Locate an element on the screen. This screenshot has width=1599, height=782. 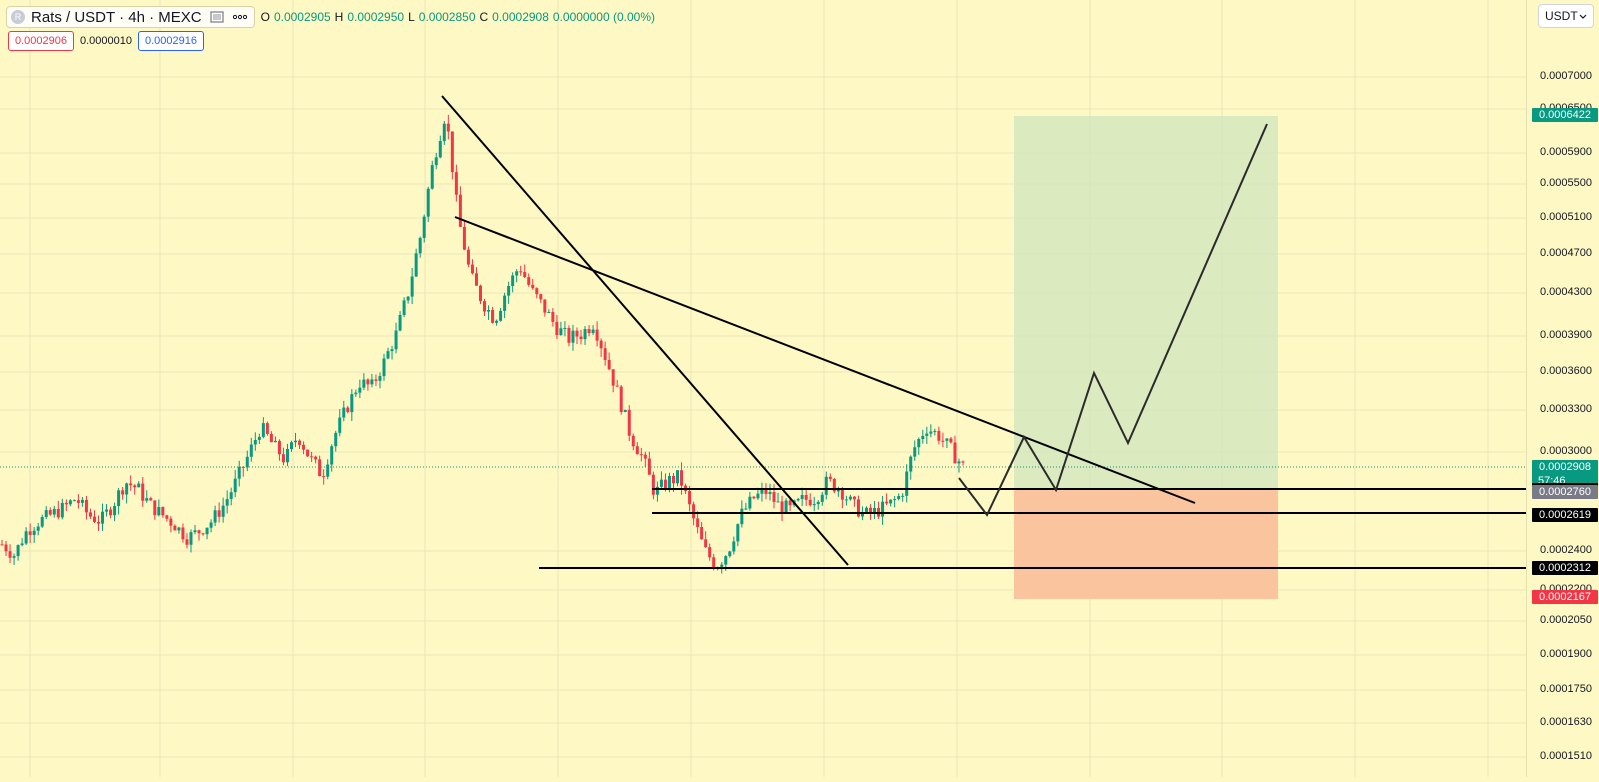
price-tick-label: 0.0003600 is located at coordinates (1566, 371).